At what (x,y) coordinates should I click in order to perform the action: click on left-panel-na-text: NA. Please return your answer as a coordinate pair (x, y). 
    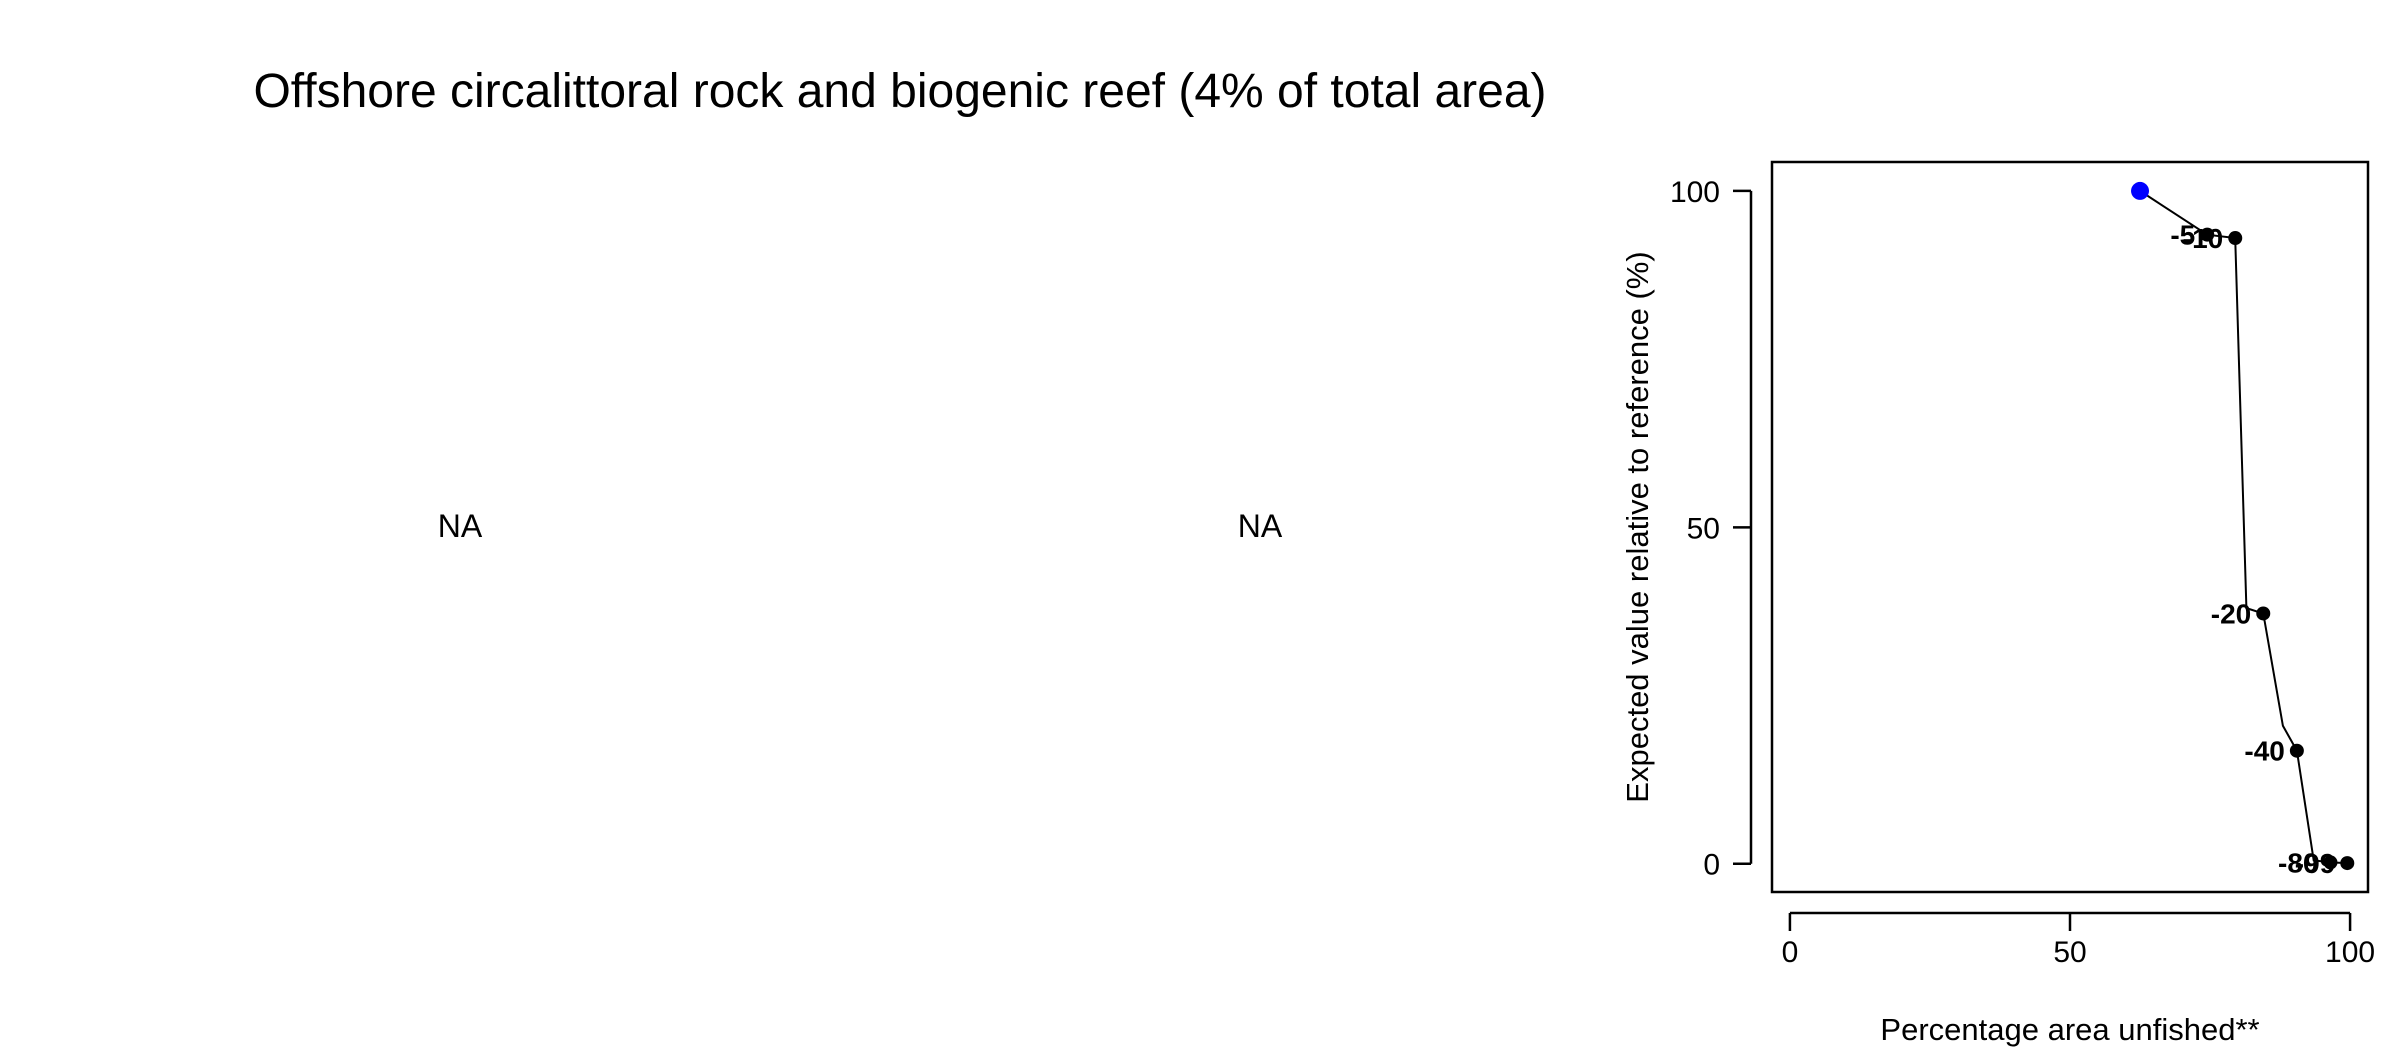
    Looking at the image, I should click on (460, 526).